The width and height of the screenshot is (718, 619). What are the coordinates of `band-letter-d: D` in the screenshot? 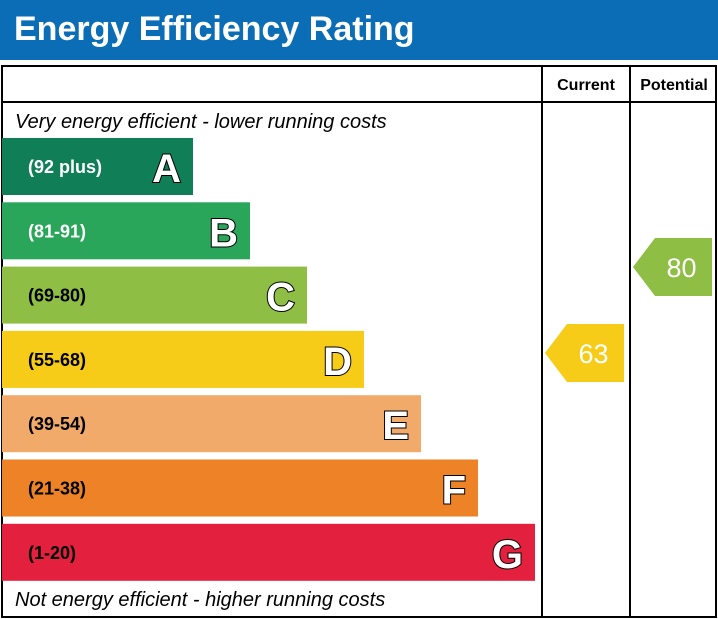 It's located at (337, 362).